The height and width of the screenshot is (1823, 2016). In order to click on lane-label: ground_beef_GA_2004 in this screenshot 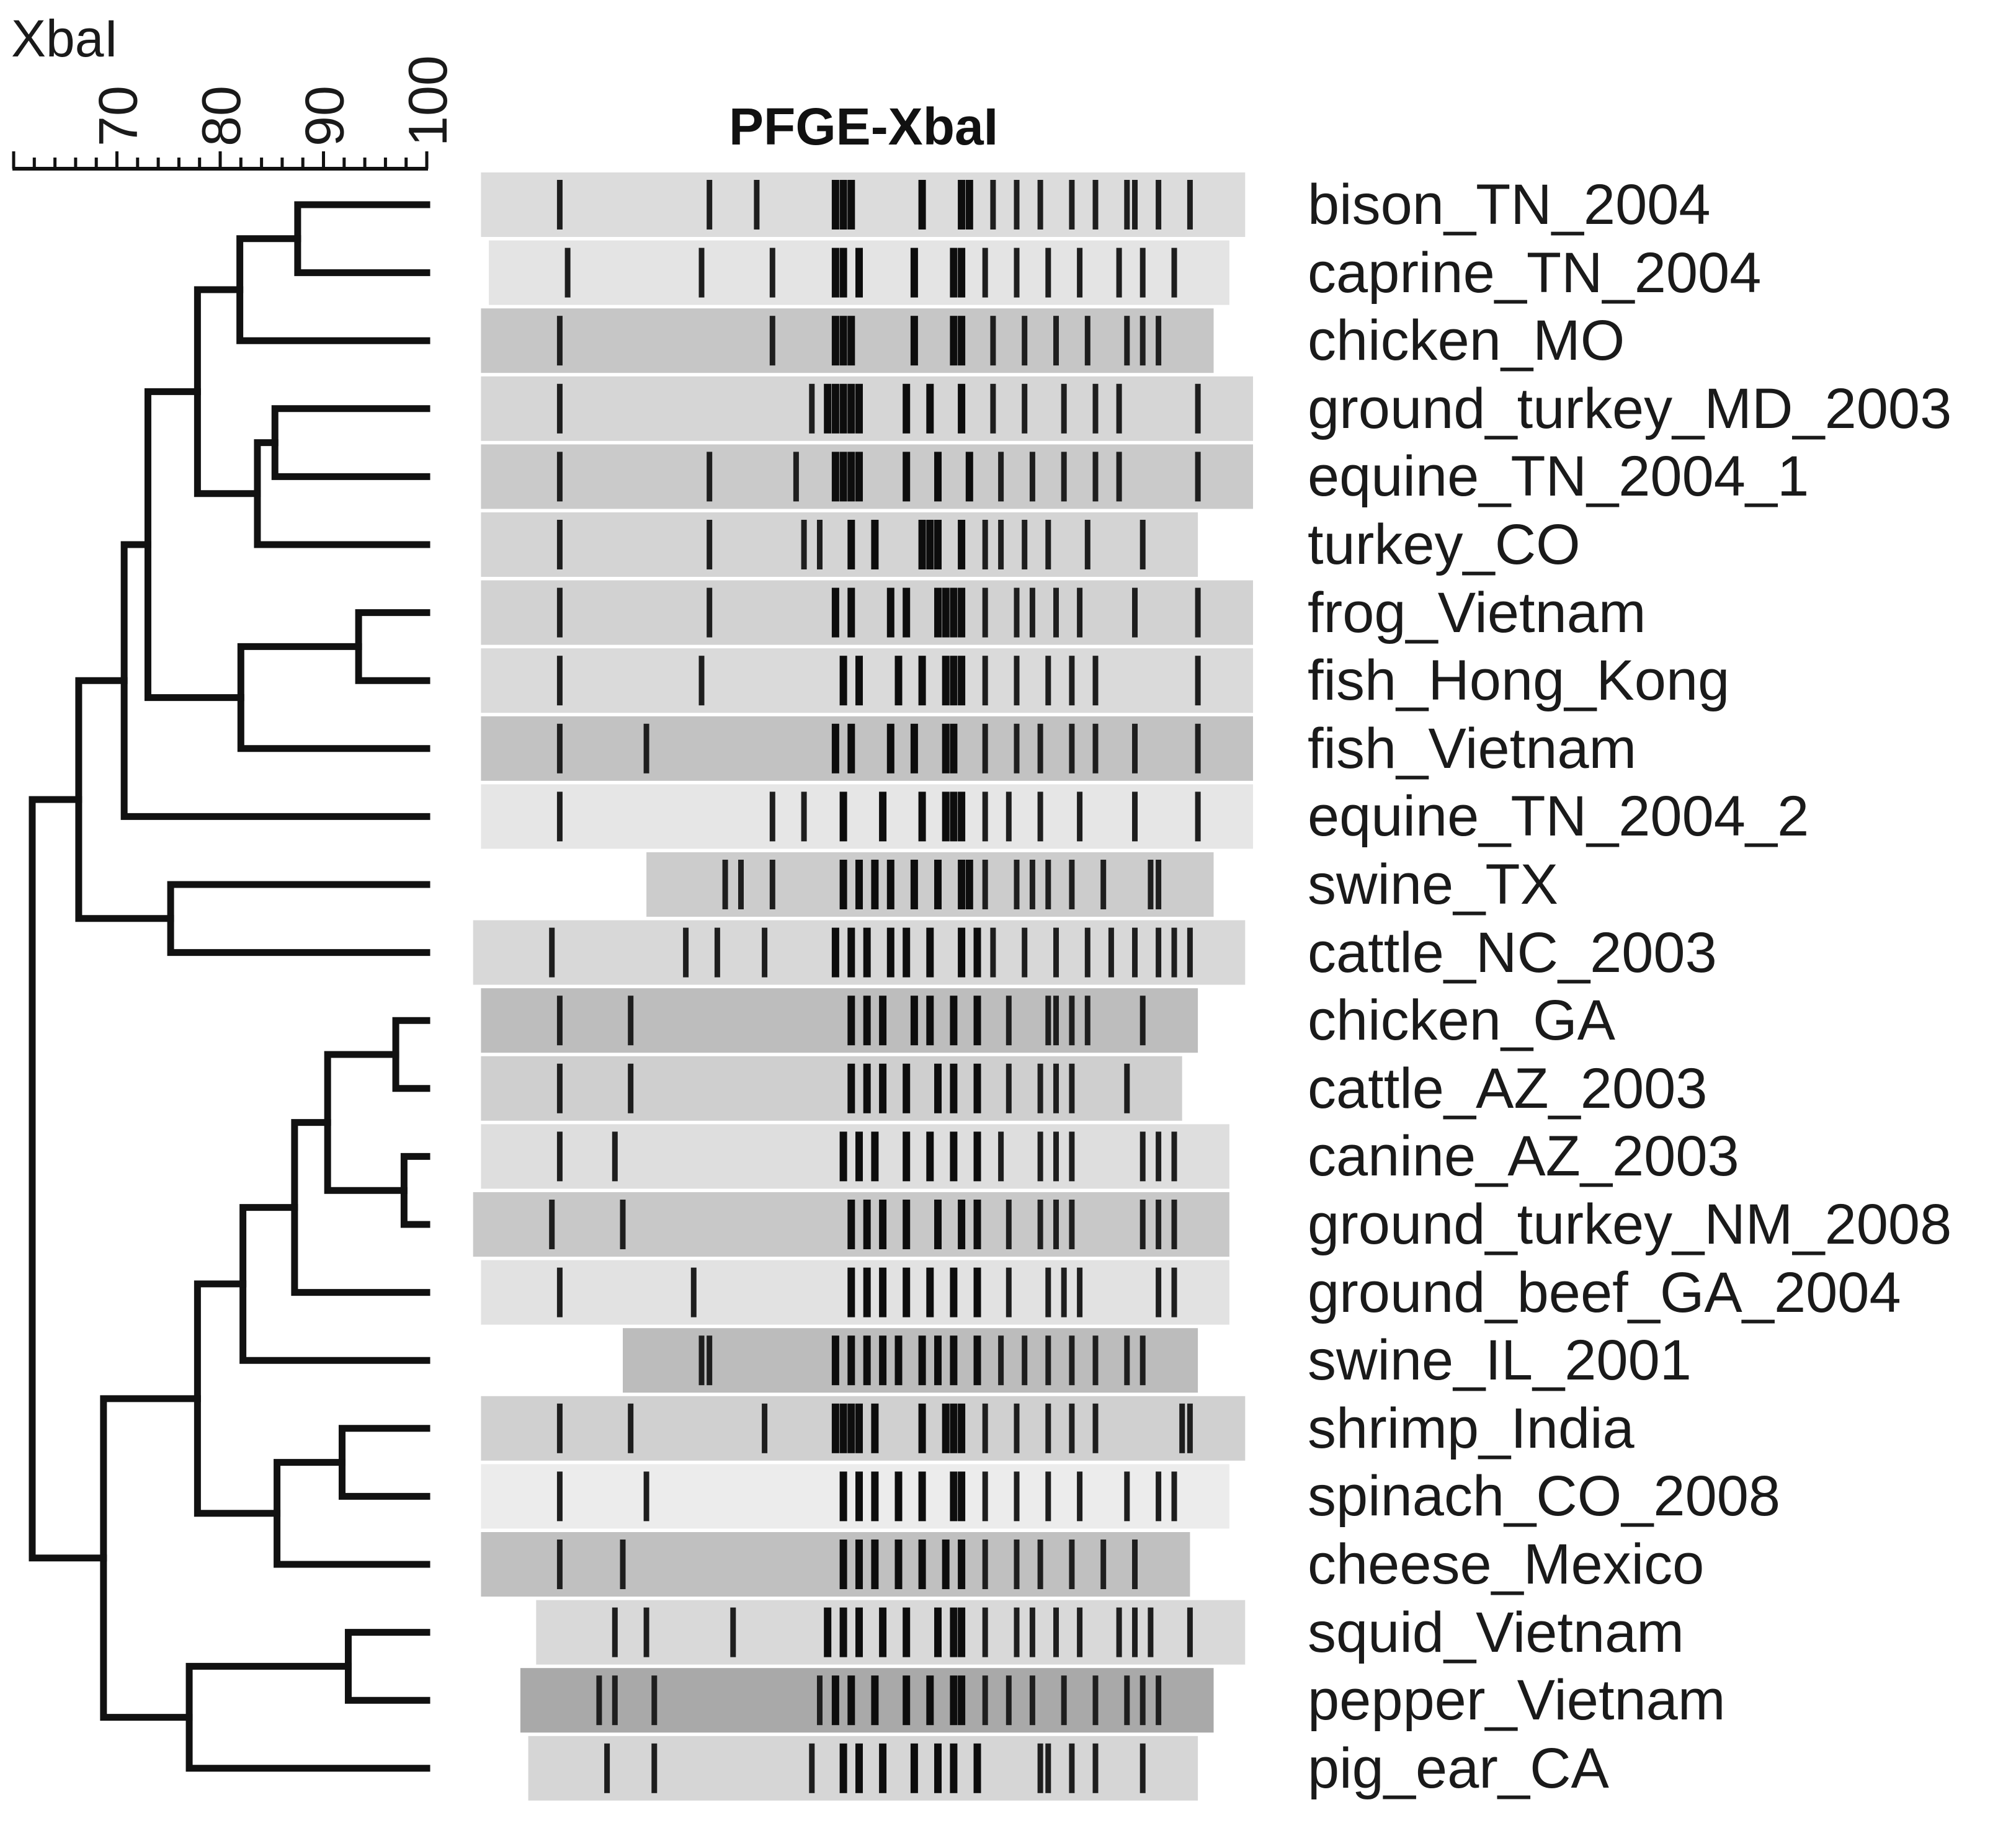, I will do `click(1605, 1292)`.